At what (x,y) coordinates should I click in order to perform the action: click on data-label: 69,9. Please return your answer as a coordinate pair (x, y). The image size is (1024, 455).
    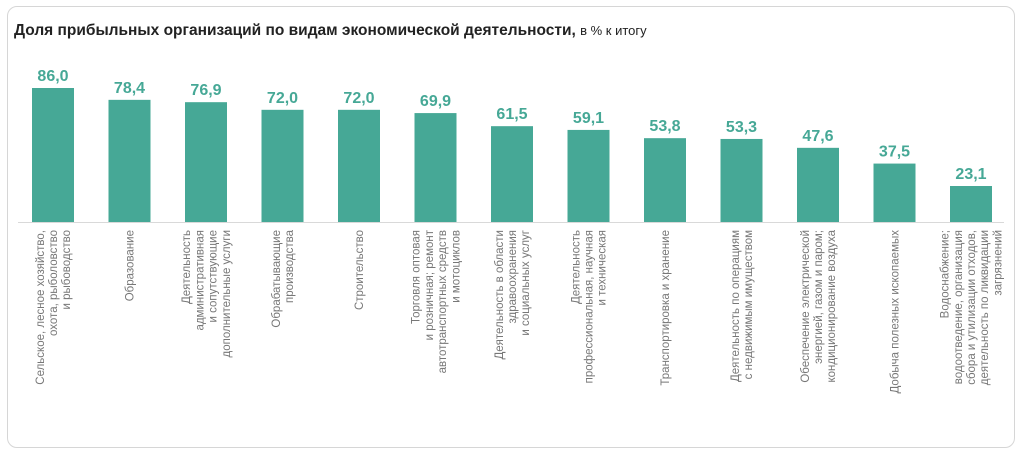
    Looking at the image, I should click on (435, 101).